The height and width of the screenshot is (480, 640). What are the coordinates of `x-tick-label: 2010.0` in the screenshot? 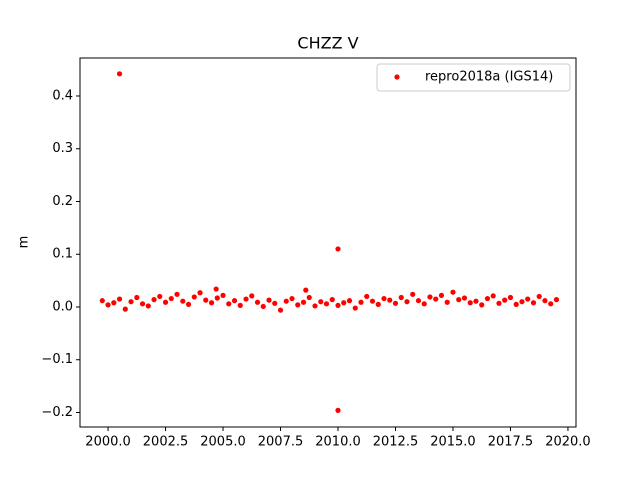 It's located at (338, 442).